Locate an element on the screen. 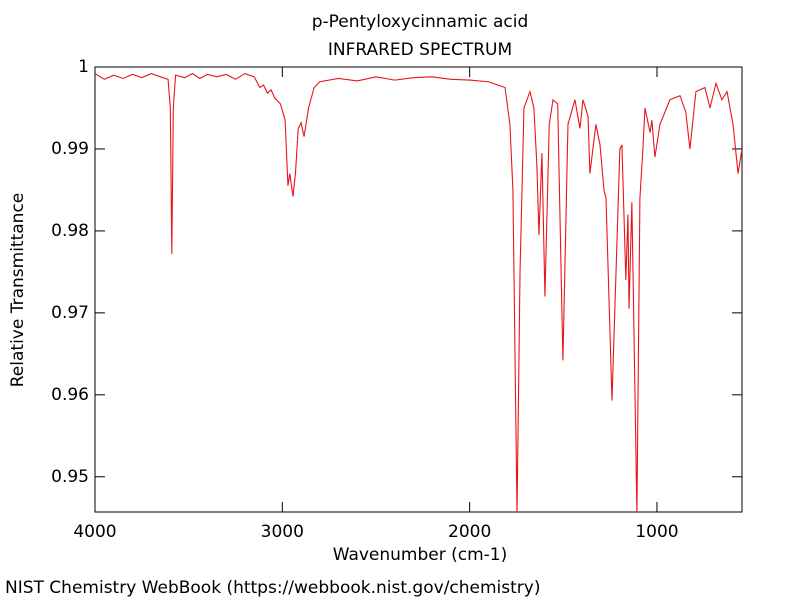 This screenshot has height=600, width=800. y-tick-label: 0.98 is located at coordinates (70, 231).